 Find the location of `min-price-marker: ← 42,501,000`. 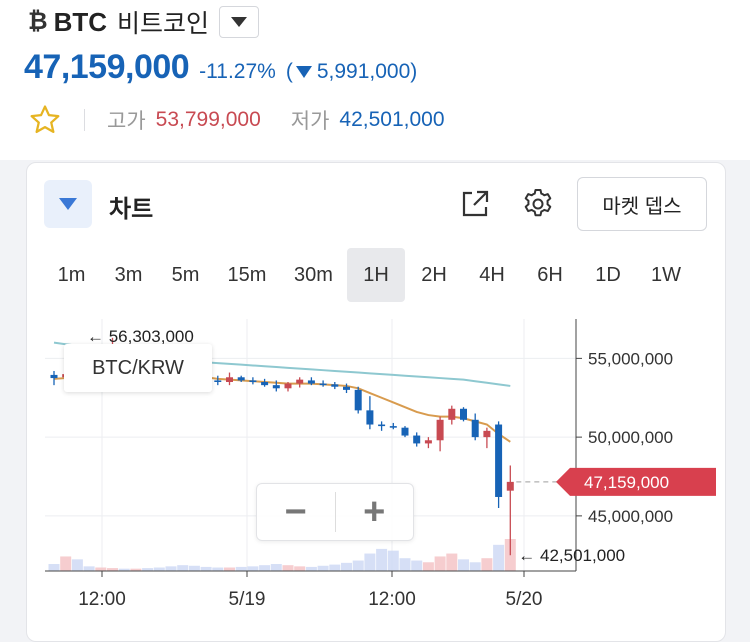

min-price-marker: ← 42,501,000 is located at coordinates (571, 555).